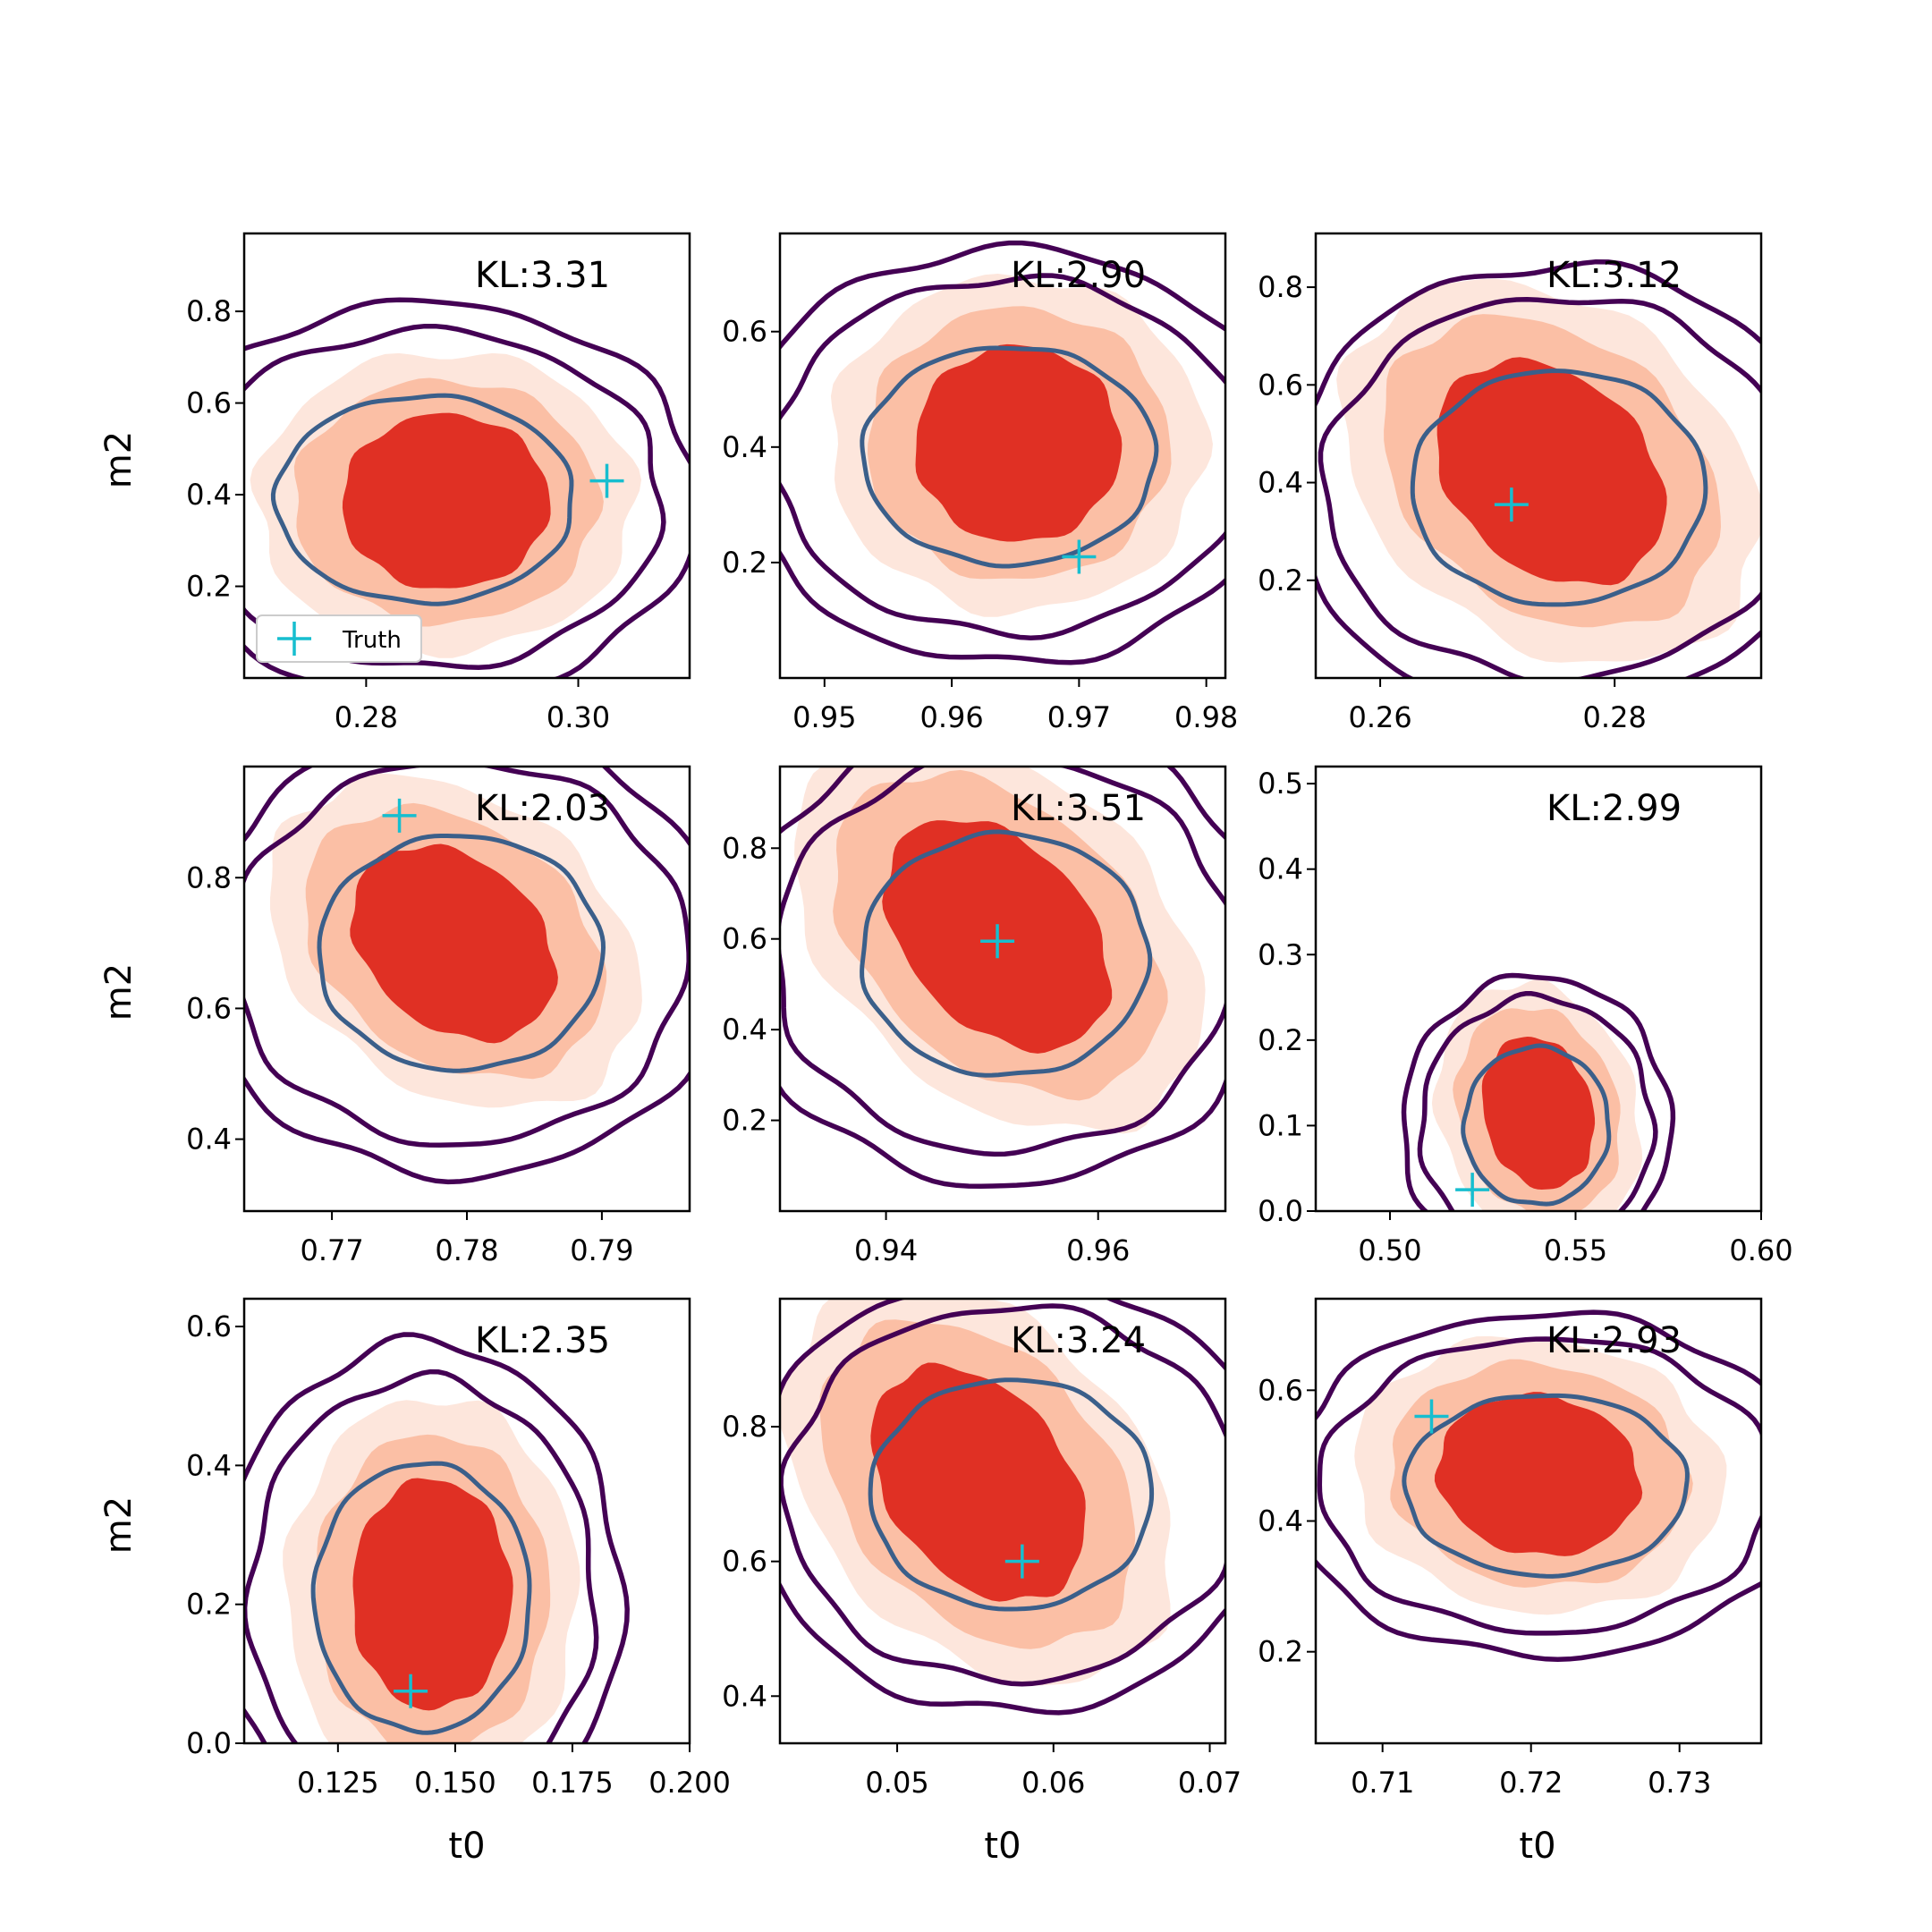 This screenshot has height=1932, width=1932. Describe the element at coordinates (886, 1250) in the screenshot. I see `x-tick-label: 0.94` at that location.